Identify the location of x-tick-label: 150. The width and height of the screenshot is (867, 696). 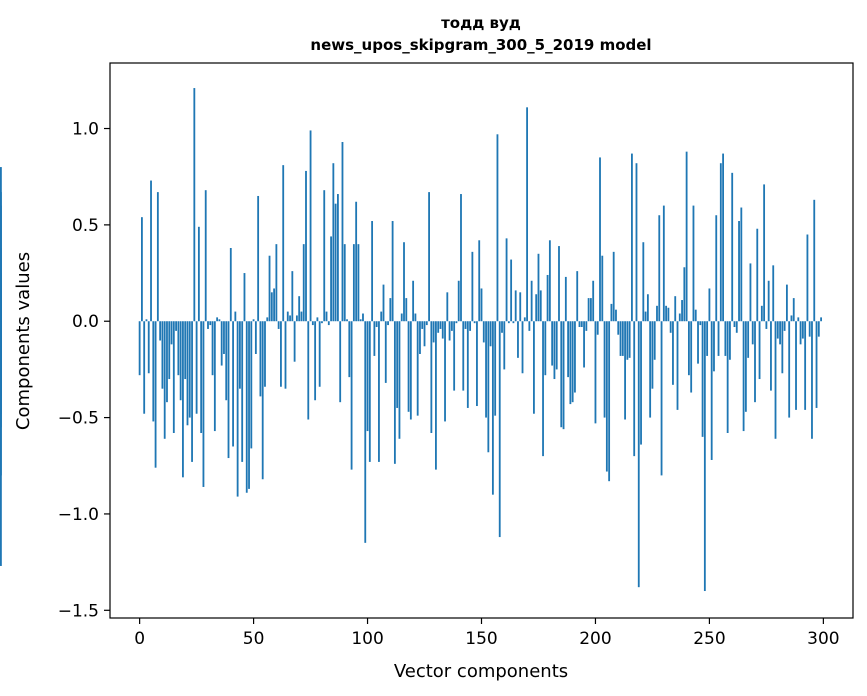
(481, 639).